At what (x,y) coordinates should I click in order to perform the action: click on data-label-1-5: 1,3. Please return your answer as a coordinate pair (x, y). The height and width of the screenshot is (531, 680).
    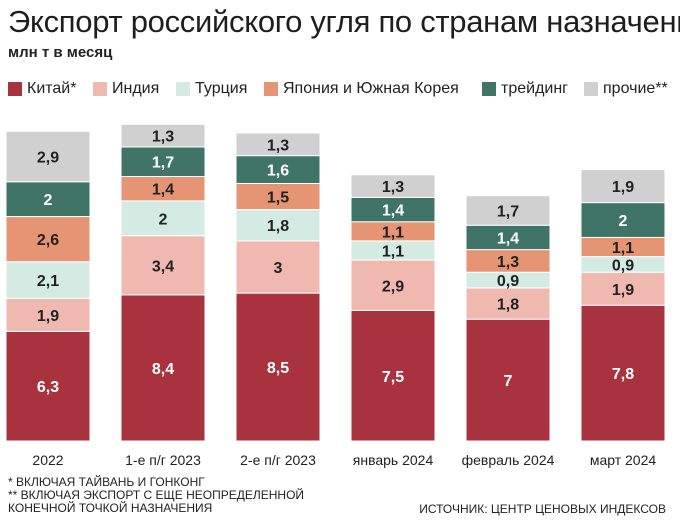
    Looking at the image, I should click on (163, 137).